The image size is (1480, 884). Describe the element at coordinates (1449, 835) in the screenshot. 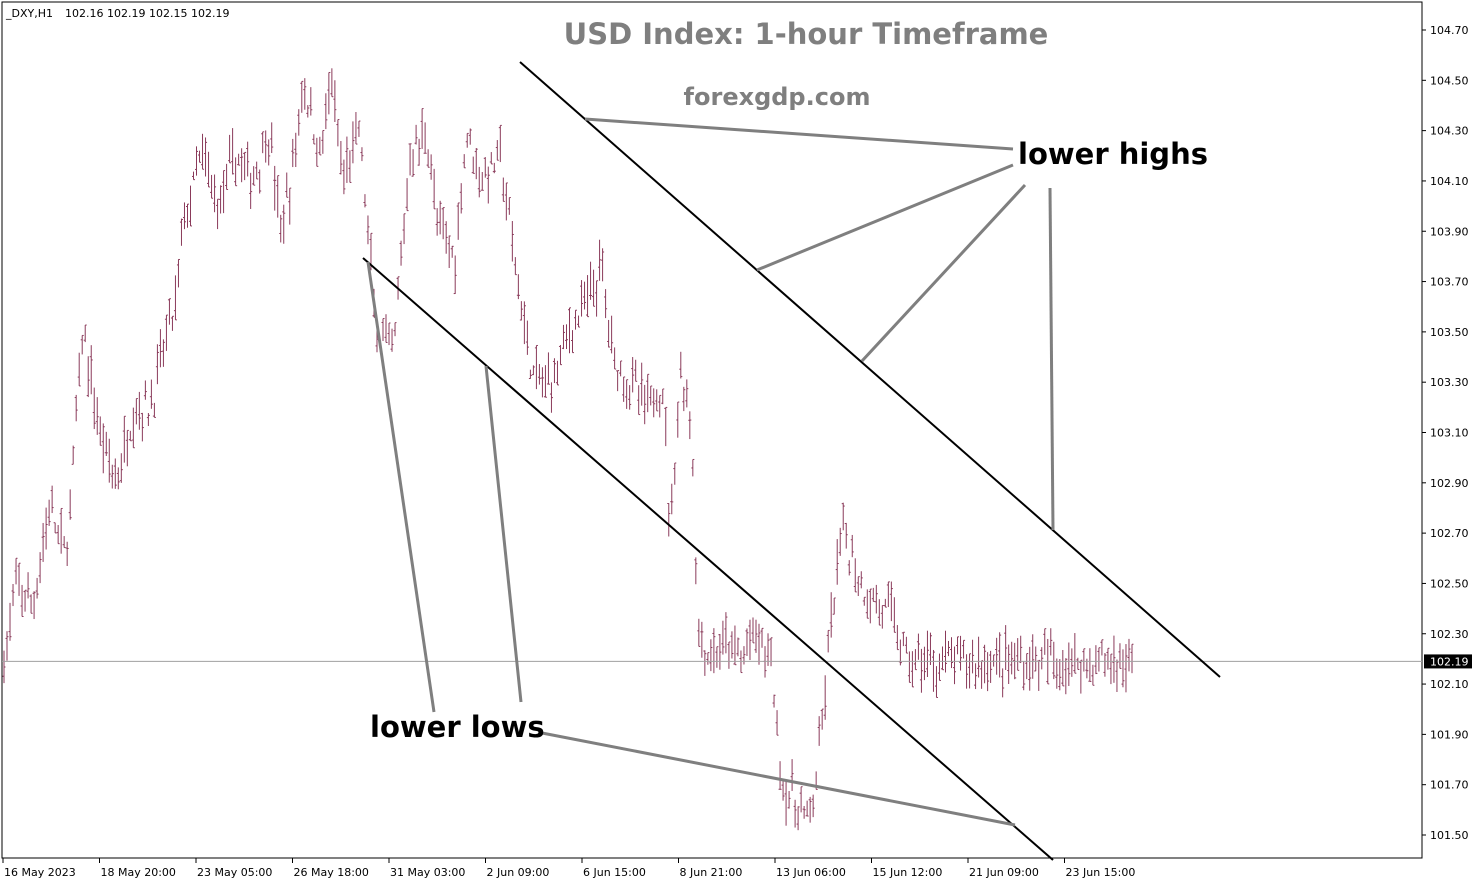

I see `y-tick-label: 101.50` at that location.